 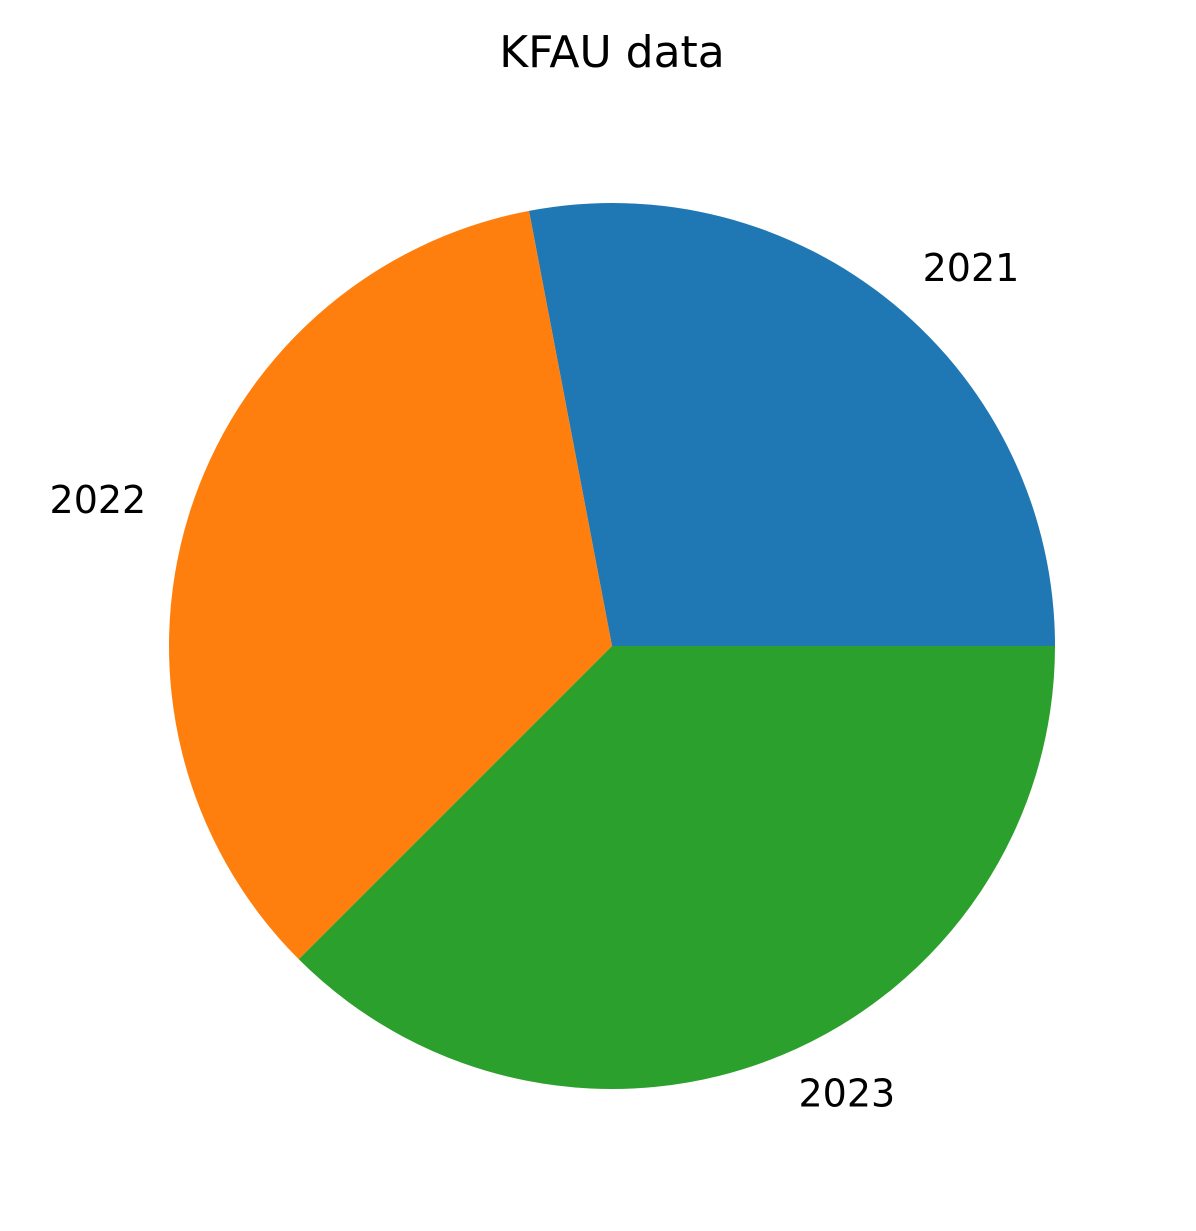 What do you see at coordinates (98, 500) in the screenshot?
I see `slice-label-2022: 2022` at bounding box center [98, 500].